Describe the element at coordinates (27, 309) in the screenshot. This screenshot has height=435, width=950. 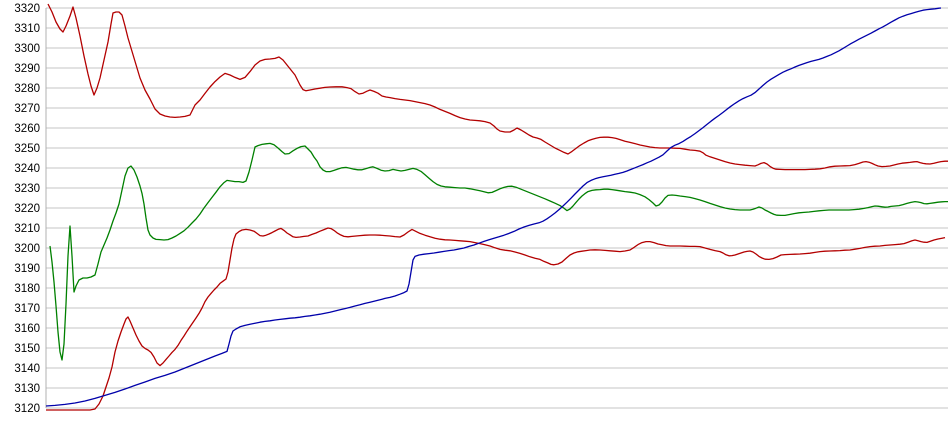
I see `y-axis-tick-label: 3170` at that location.